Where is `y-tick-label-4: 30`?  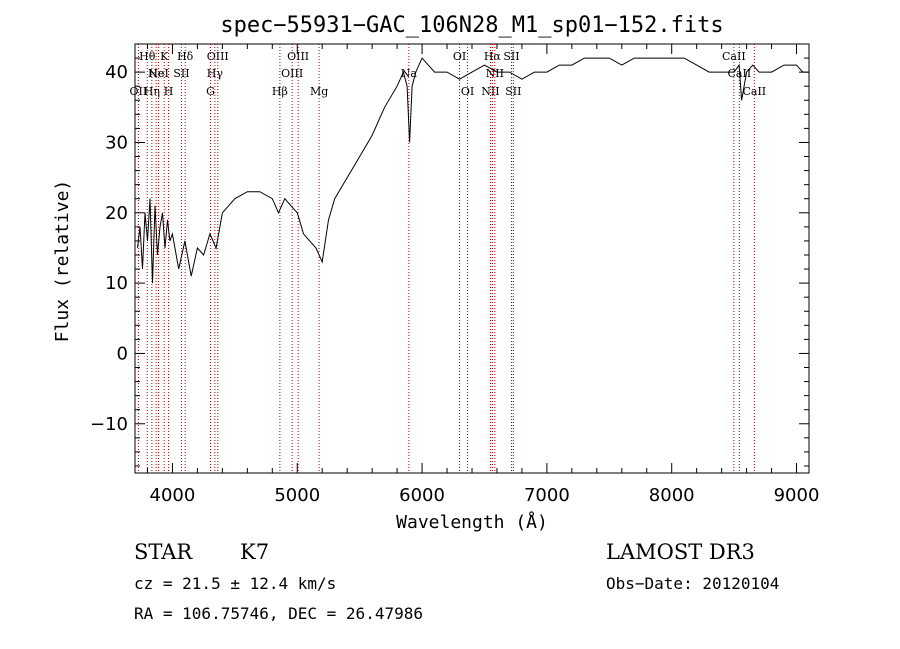 y-tick-label-4: 30 is located at coordinates (116, 142).